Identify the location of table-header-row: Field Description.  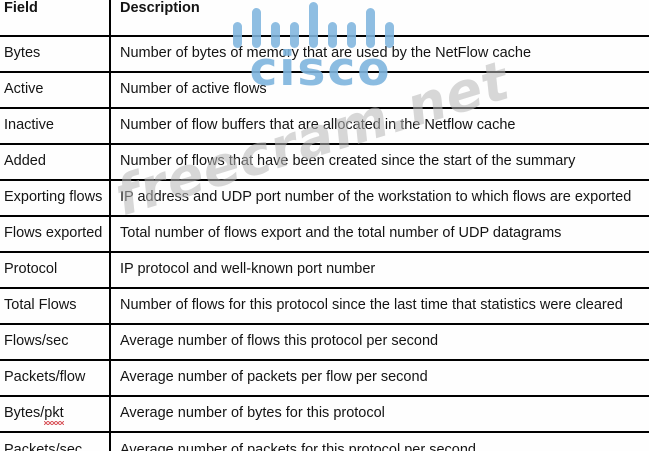
(324, 18).